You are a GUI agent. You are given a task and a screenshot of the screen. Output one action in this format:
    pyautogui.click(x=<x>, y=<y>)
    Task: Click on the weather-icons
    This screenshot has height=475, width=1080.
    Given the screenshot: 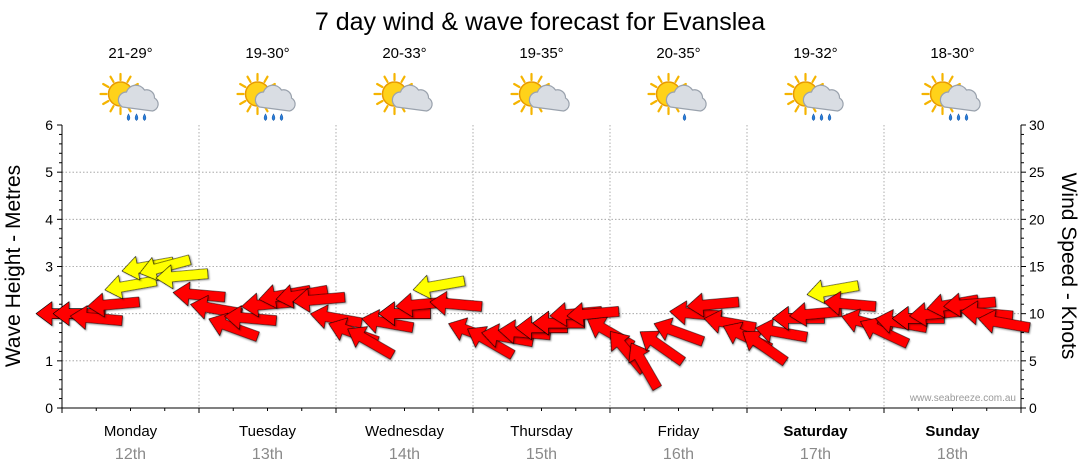 What is the action you would take?
    pyautogui.click(x=540, y=96)
    